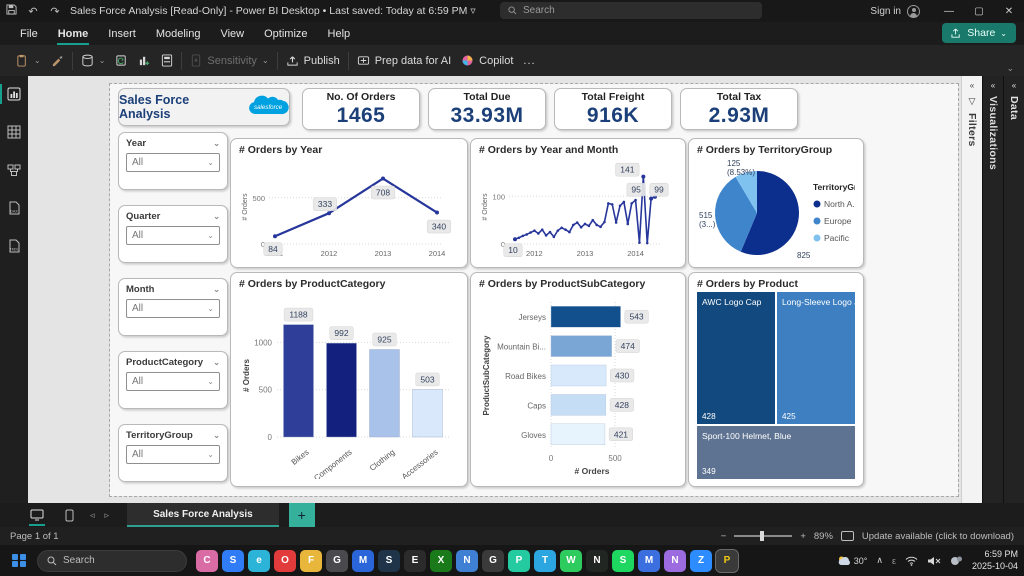  What do you see at coordinates (675, 560) in the screenshot?
I see `notion-like-icon: N` at bounding box center [675, 560].